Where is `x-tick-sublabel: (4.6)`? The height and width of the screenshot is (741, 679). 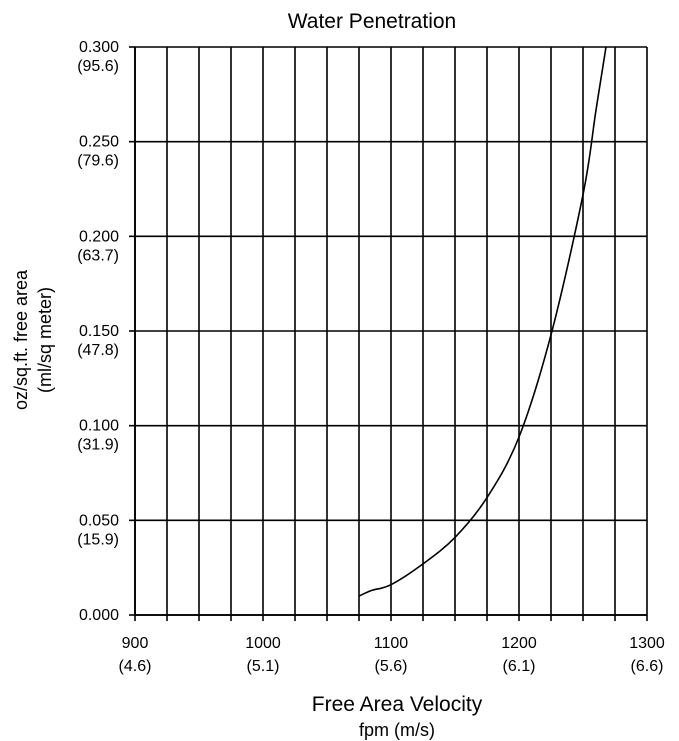 x-tick-sublabel: (4.6) is located at coordinates (135, 666).